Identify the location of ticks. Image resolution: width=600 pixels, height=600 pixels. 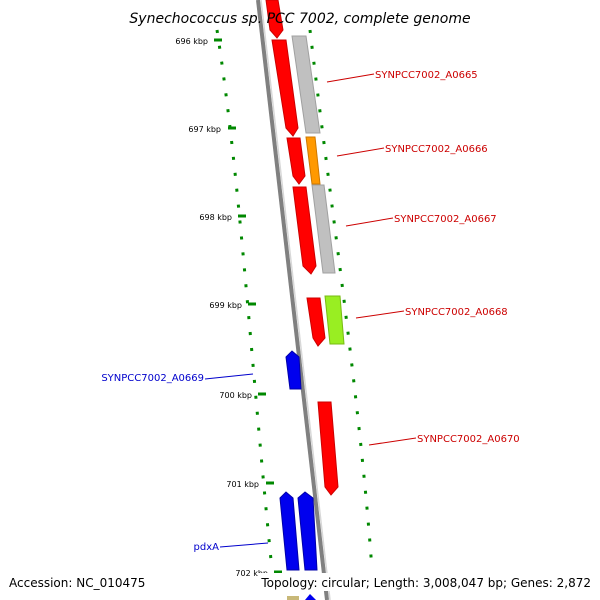
(248, 306).